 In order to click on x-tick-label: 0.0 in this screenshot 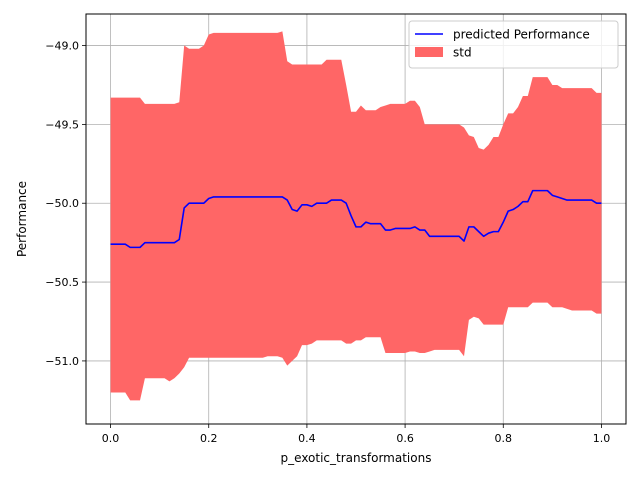, I will do `click(111, 438)`.